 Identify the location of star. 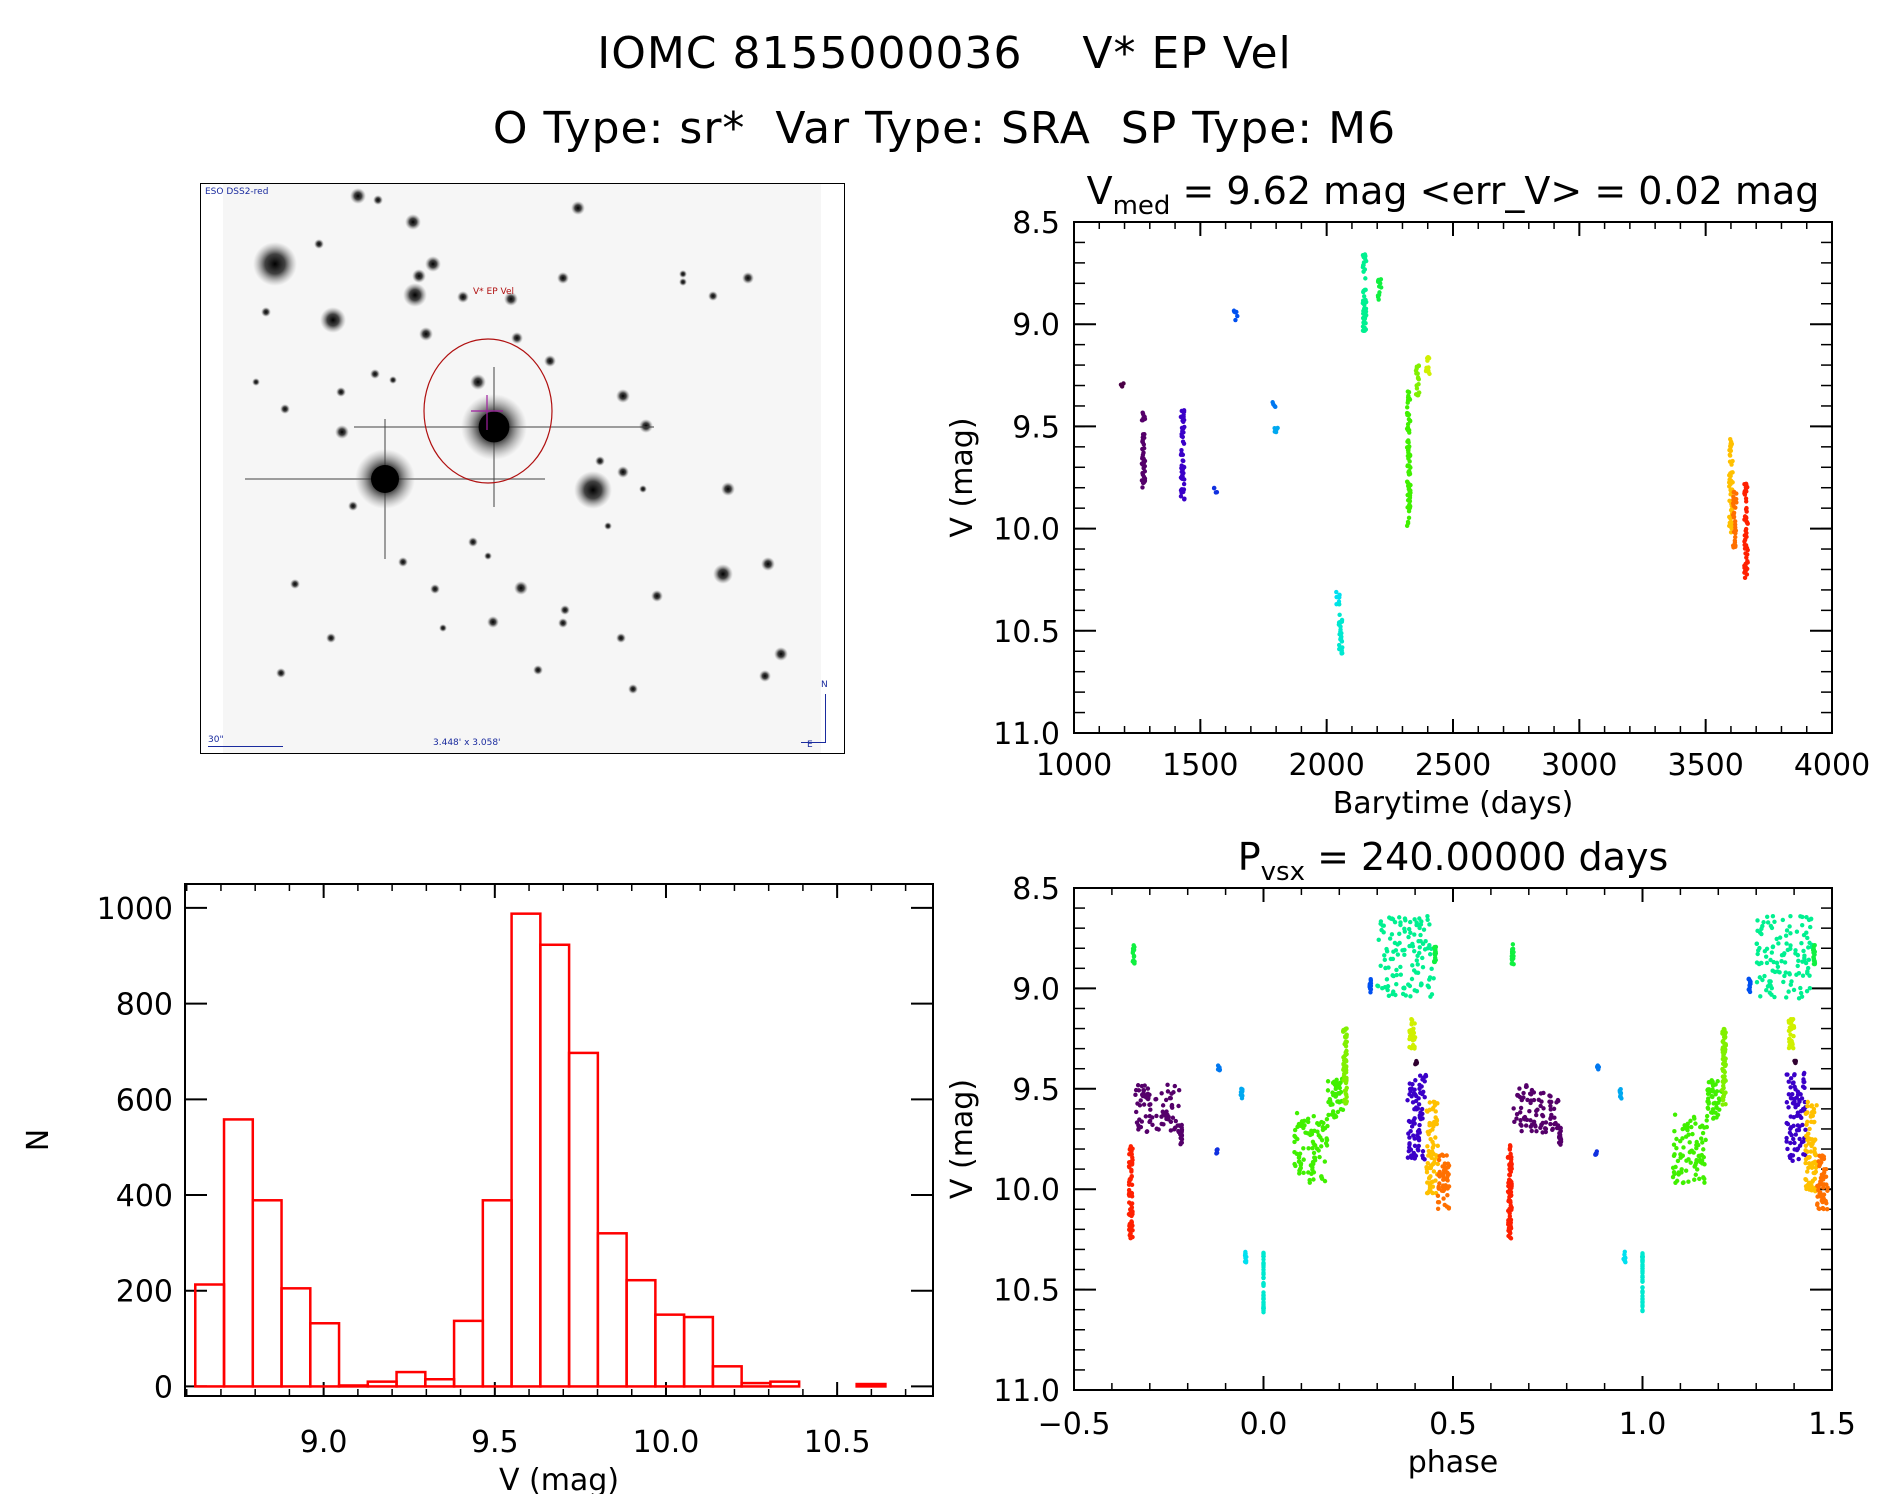
(600, 461).